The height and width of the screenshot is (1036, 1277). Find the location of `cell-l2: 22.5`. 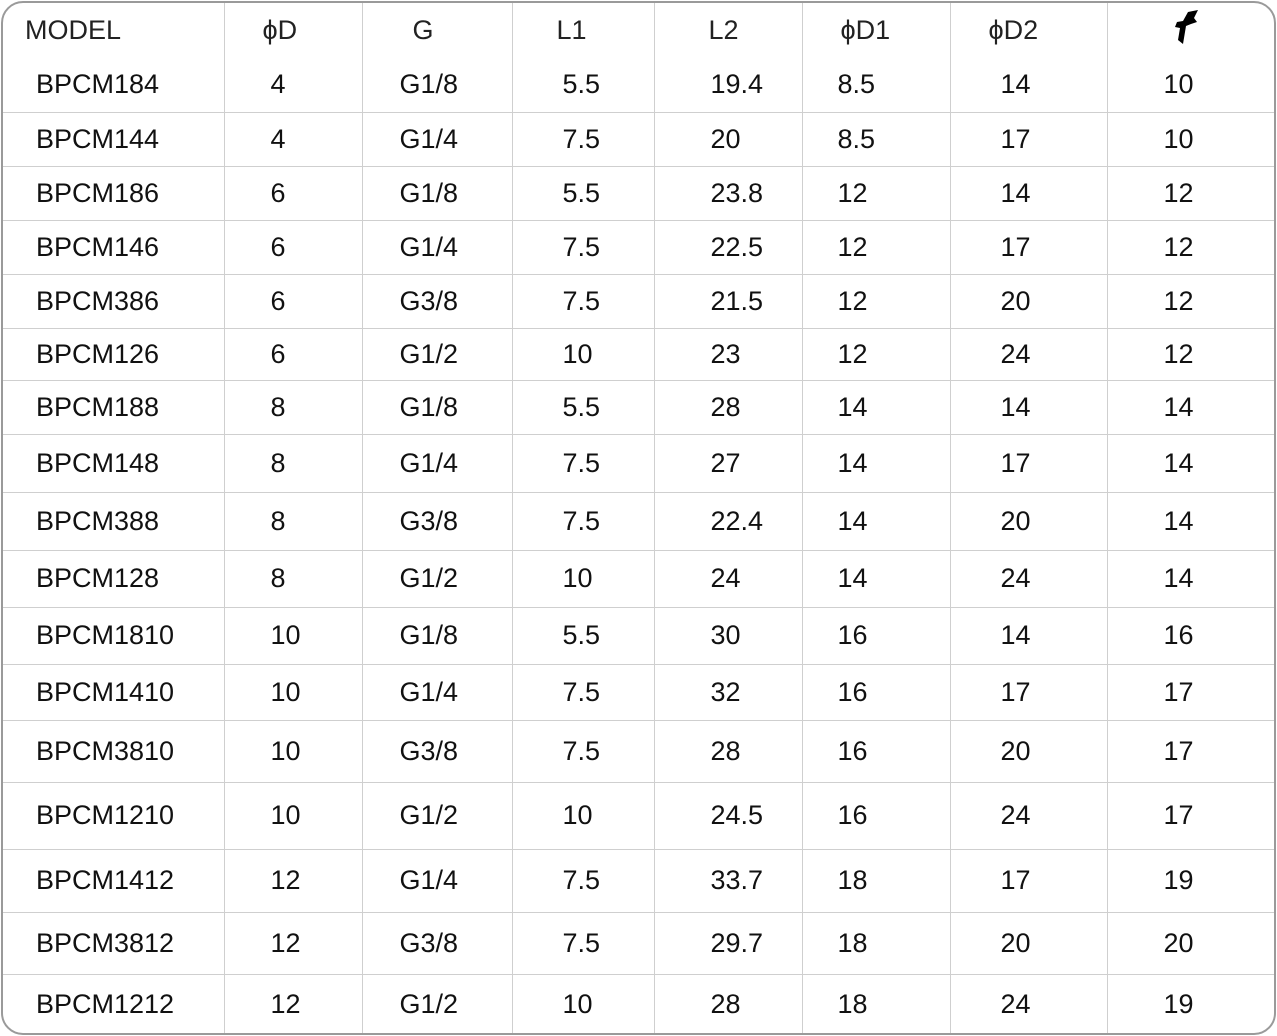

cell-l2: 22.5 is located at coordinates (728, 247).